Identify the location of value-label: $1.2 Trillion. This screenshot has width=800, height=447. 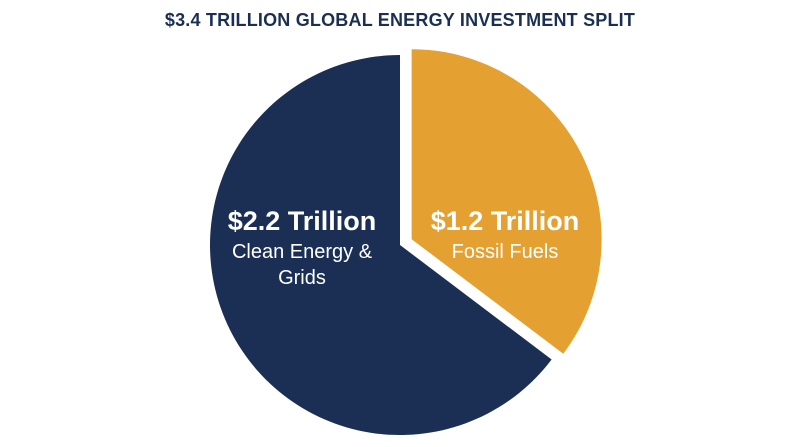
(505, 221).